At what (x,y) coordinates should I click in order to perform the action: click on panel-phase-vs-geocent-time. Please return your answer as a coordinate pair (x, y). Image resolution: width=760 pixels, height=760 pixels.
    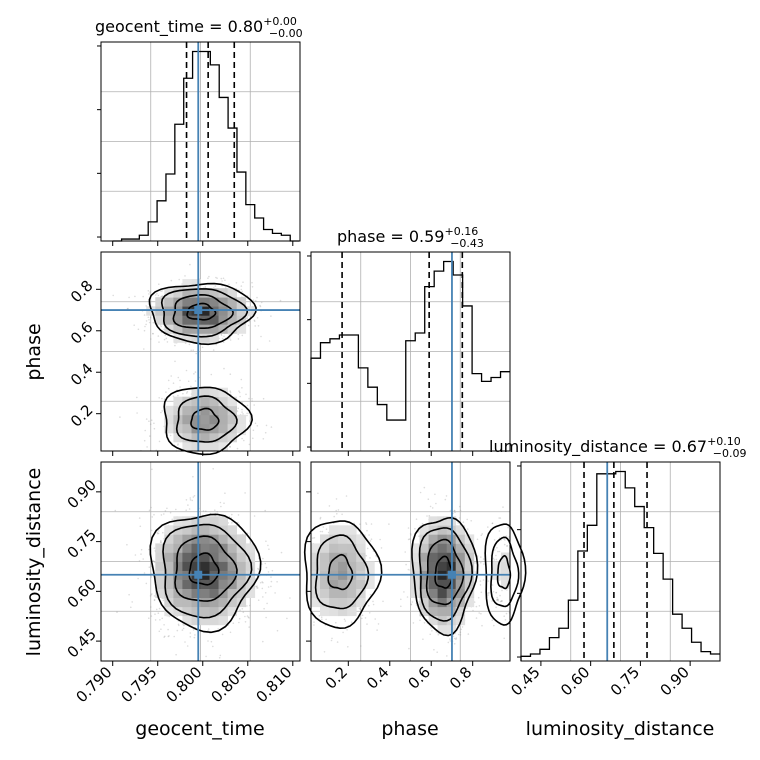
    Looking at the image, I should click on (200, 353).